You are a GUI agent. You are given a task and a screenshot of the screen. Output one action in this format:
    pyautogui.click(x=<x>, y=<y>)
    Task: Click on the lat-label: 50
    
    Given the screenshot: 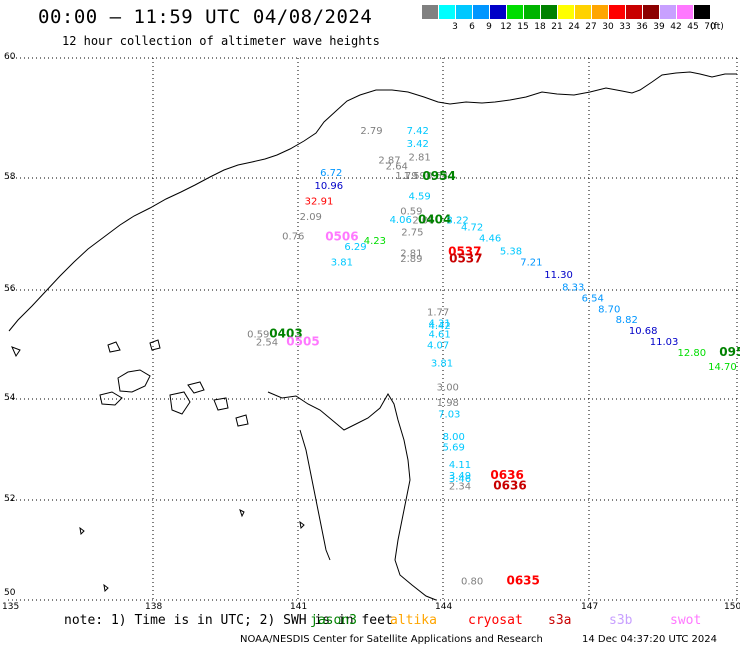 What is the action you would take?
    pyautogui.click(x=10, y=593)
    